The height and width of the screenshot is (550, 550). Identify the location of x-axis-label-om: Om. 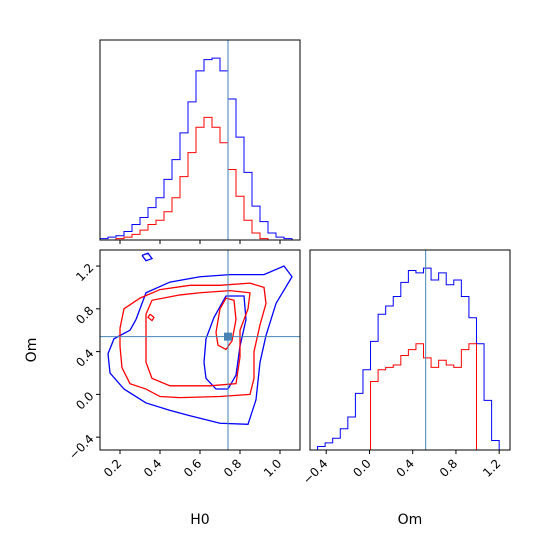
(410, 520).